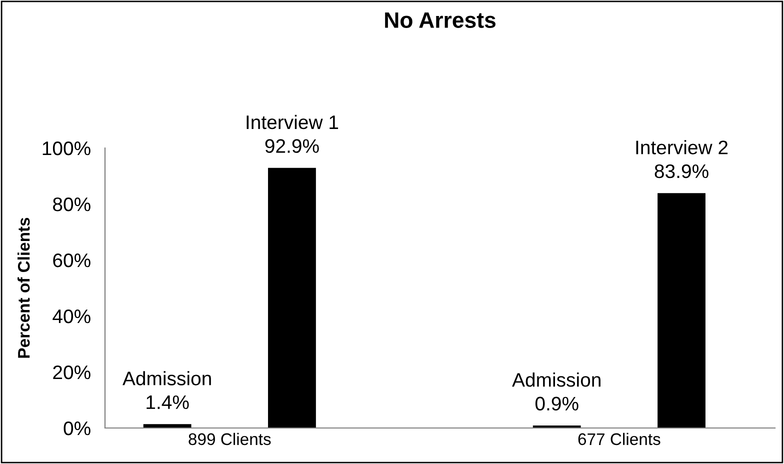  Describe the element at coordinates (71, 316) in the screenshot. I see `y-tick-label: 40%` at that location.